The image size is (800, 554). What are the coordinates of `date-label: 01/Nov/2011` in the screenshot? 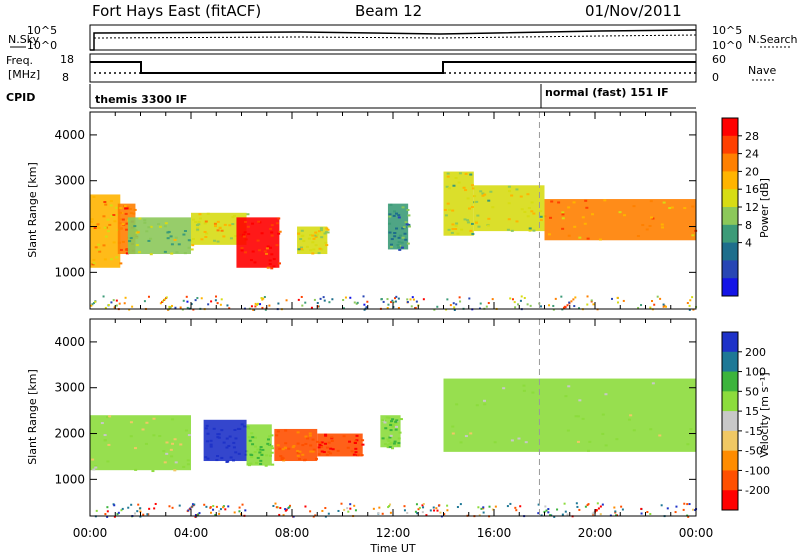 It's located at (633, 11).